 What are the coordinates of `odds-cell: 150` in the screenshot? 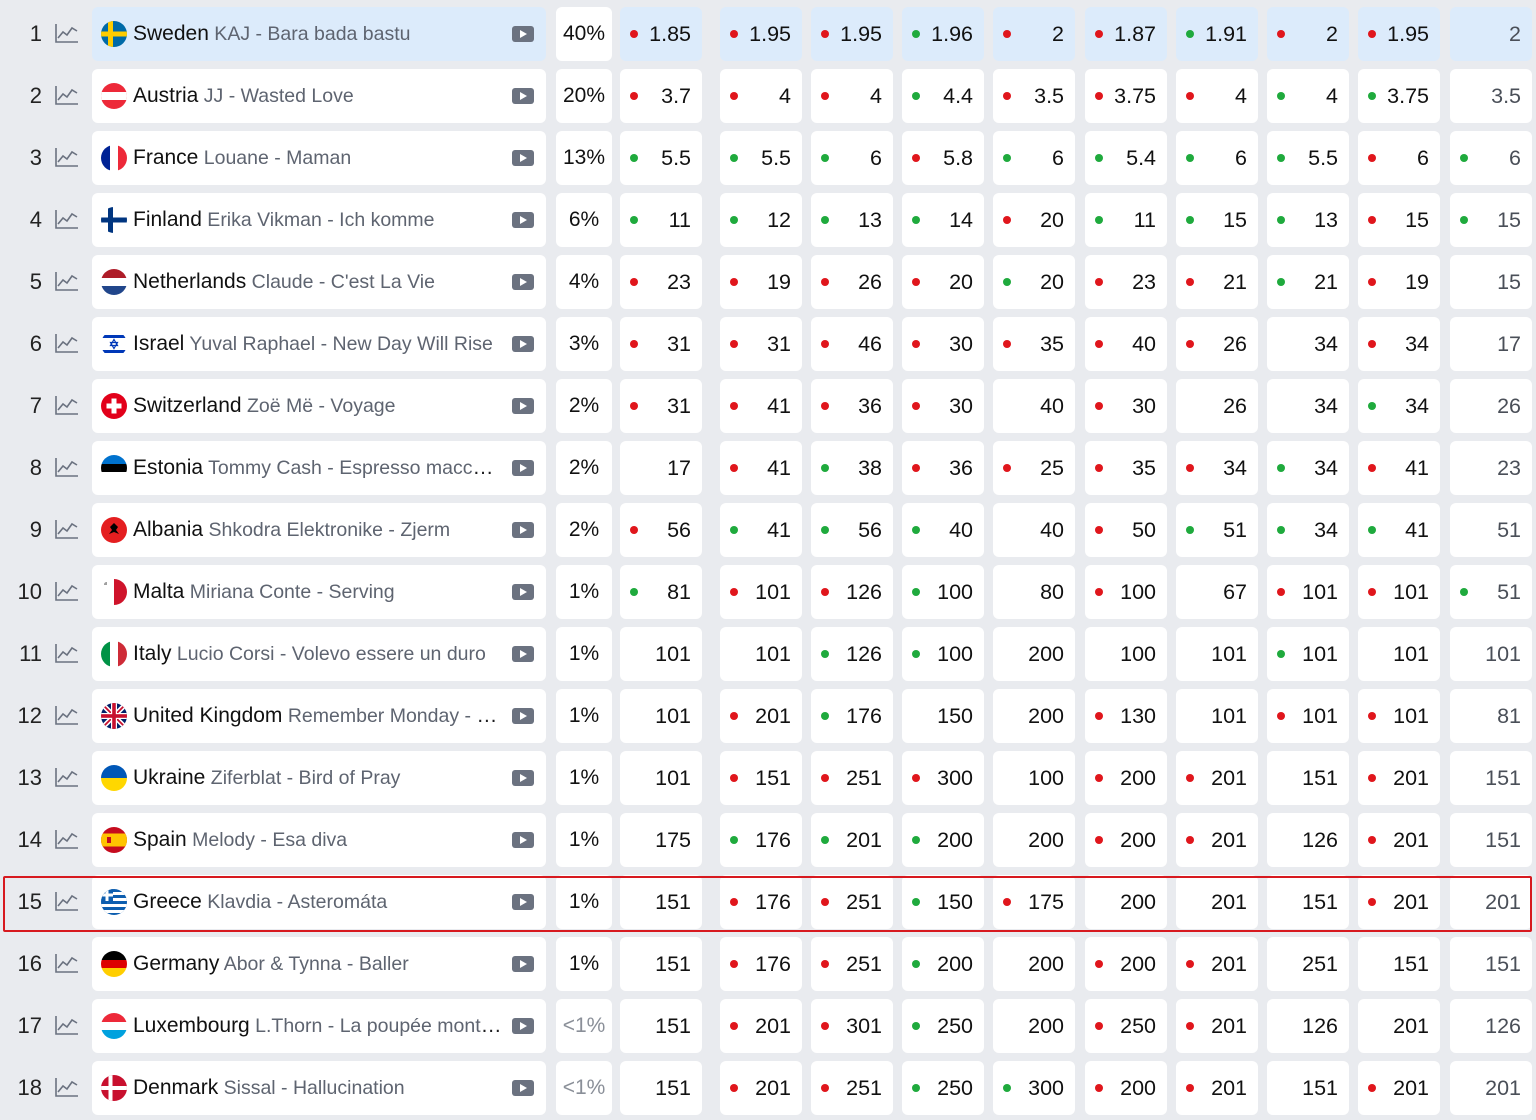 It's located at (943, 902).